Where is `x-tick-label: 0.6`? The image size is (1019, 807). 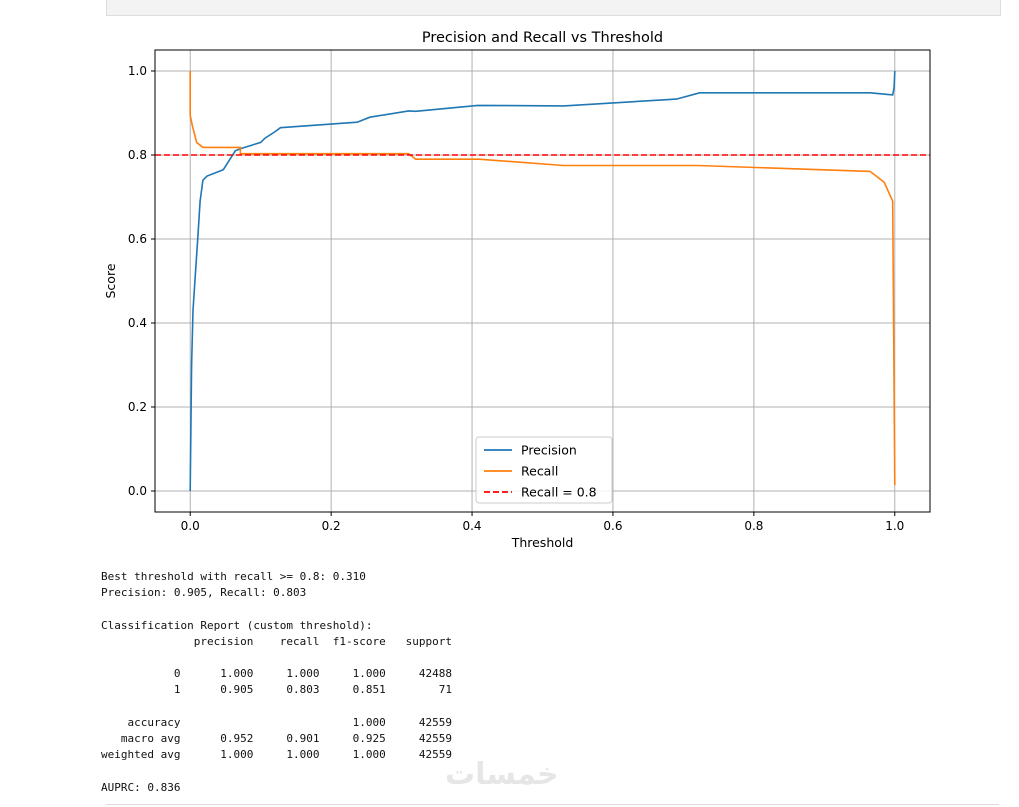
x-tick-label: 0.6 is located at coordinates (612, 526).